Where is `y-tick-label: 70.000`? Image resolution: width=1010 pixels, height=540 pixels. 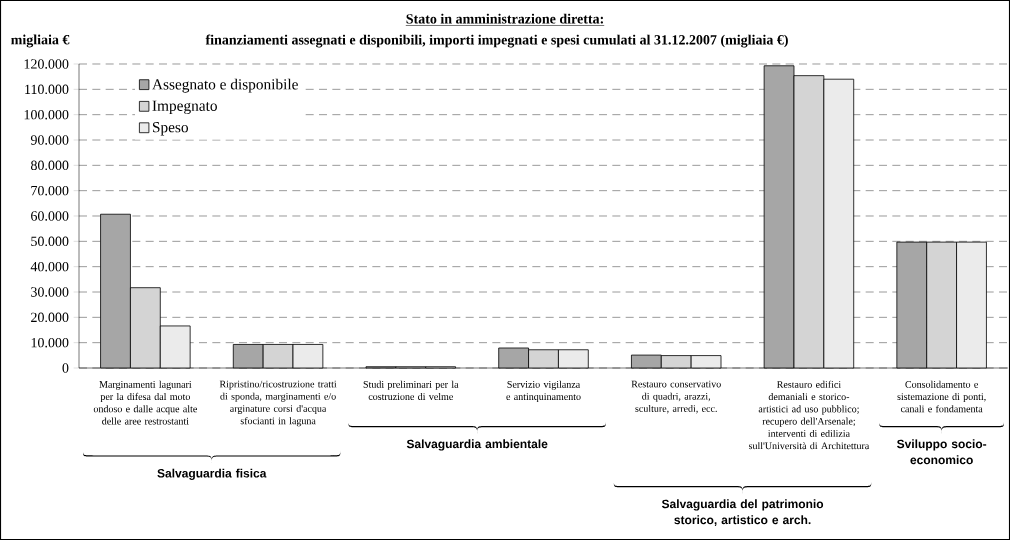
y-tick-label: 70.000 is located at coordinates (50, 190).